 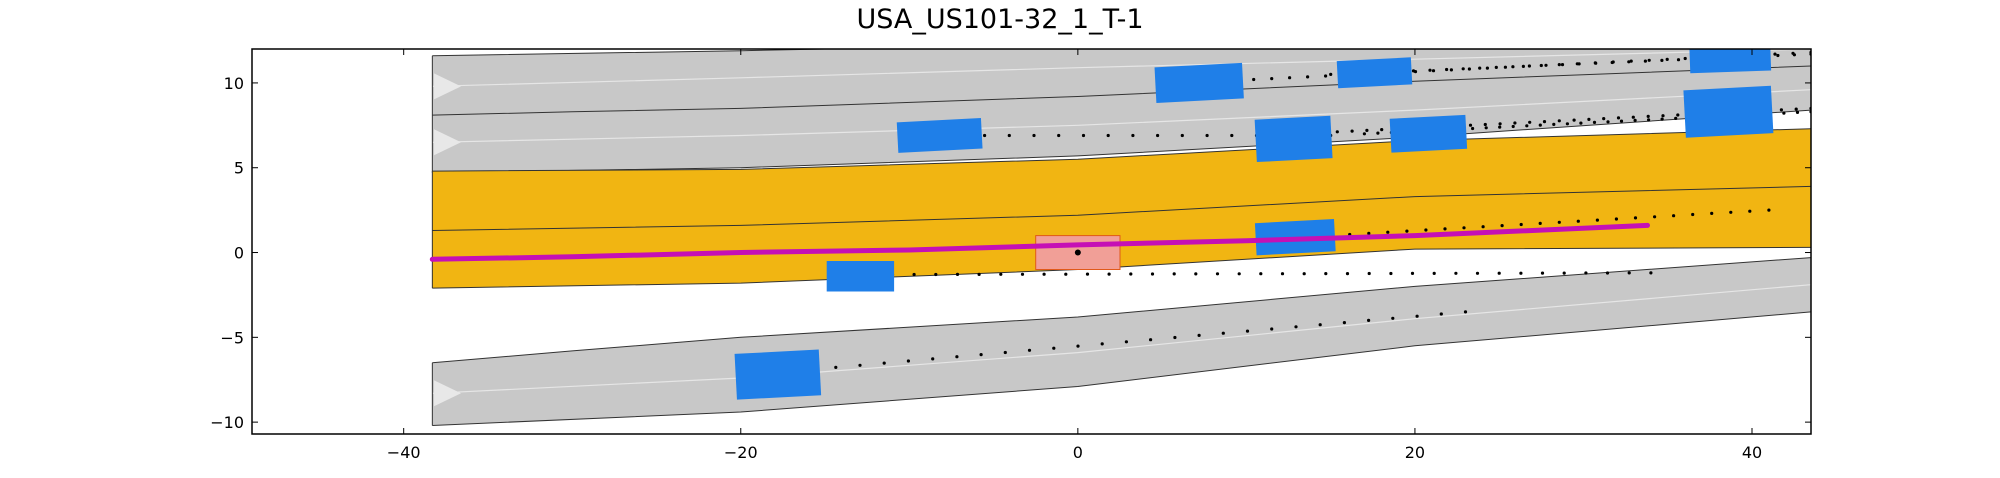 I want to click on planned-route, so click(x=1039, y=242).